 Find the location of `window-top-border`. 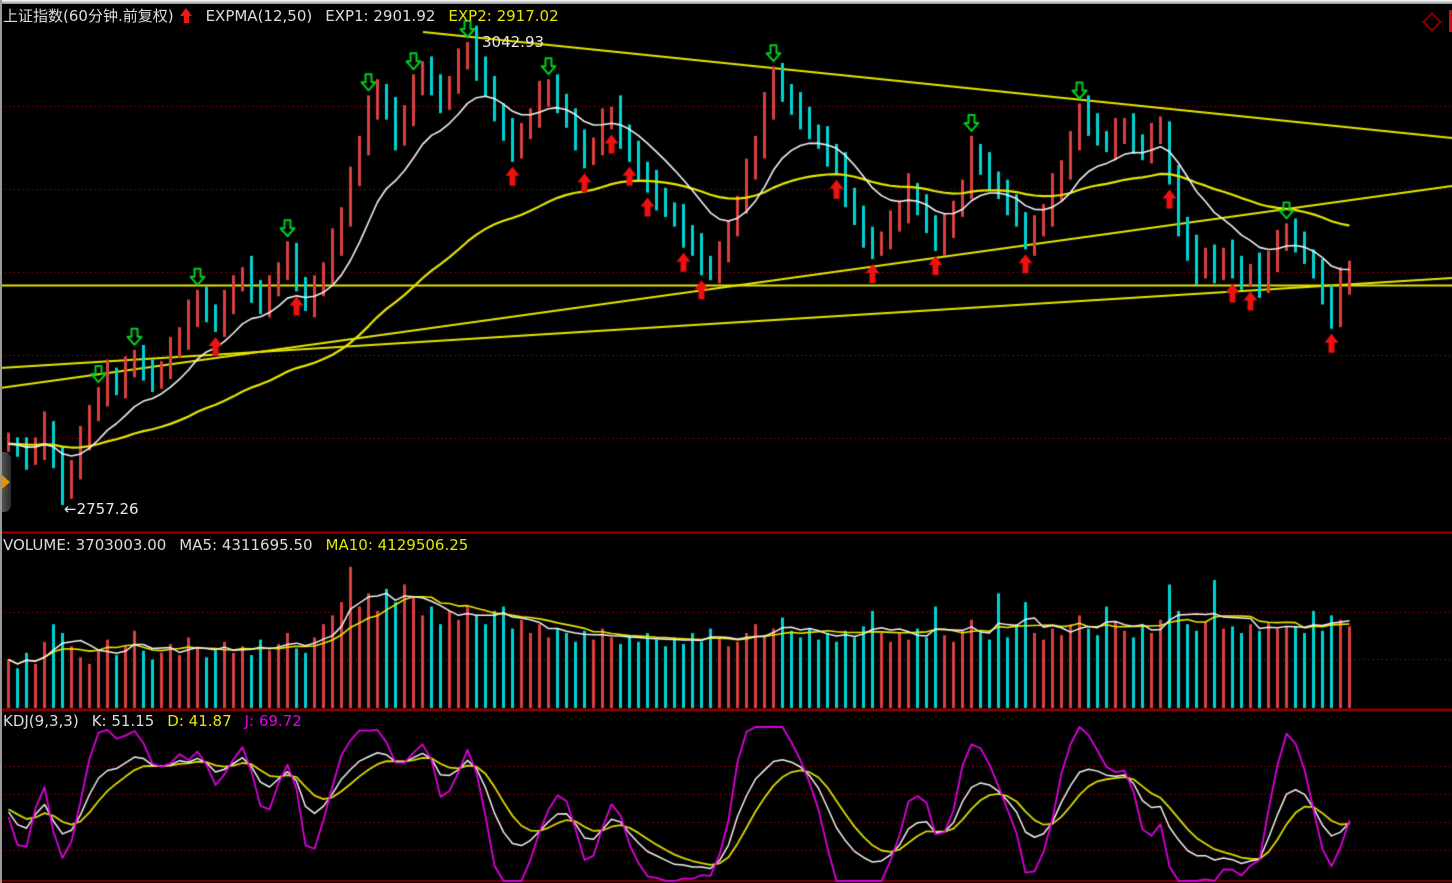

window-top-border is located at coordinates (726, 2).